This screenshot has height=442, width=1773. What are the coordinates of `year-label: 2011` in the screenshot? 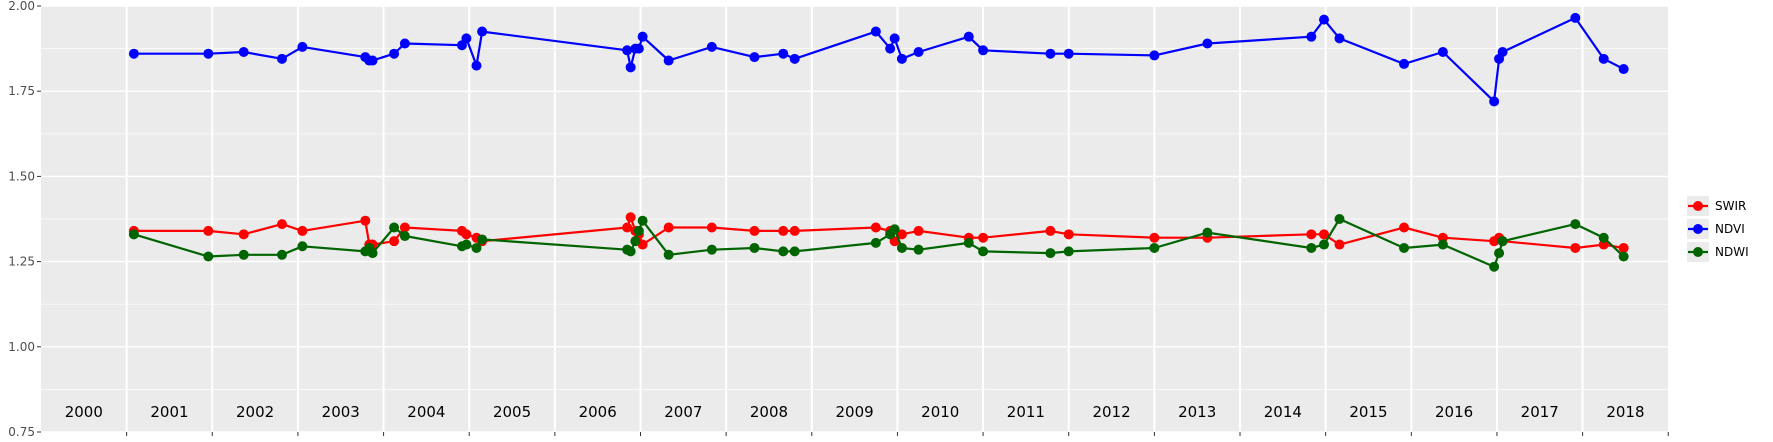 It's located at (1026, 412).